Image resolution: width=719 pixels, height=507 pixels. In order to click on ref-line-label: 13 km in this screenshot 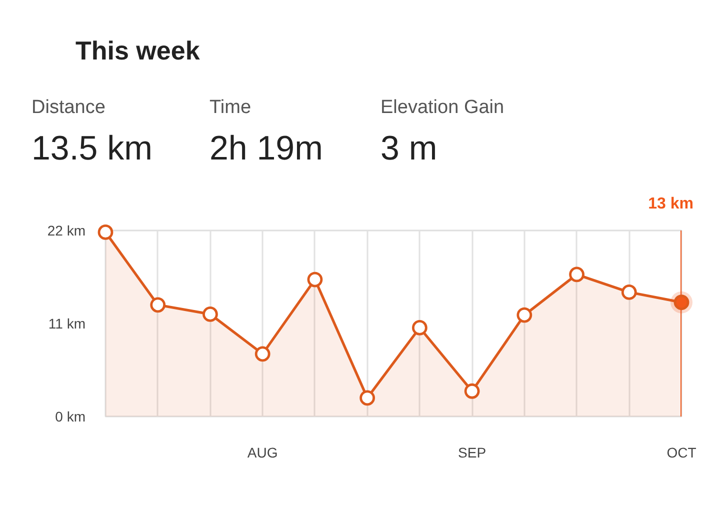, I will do `click(671, 204)`.